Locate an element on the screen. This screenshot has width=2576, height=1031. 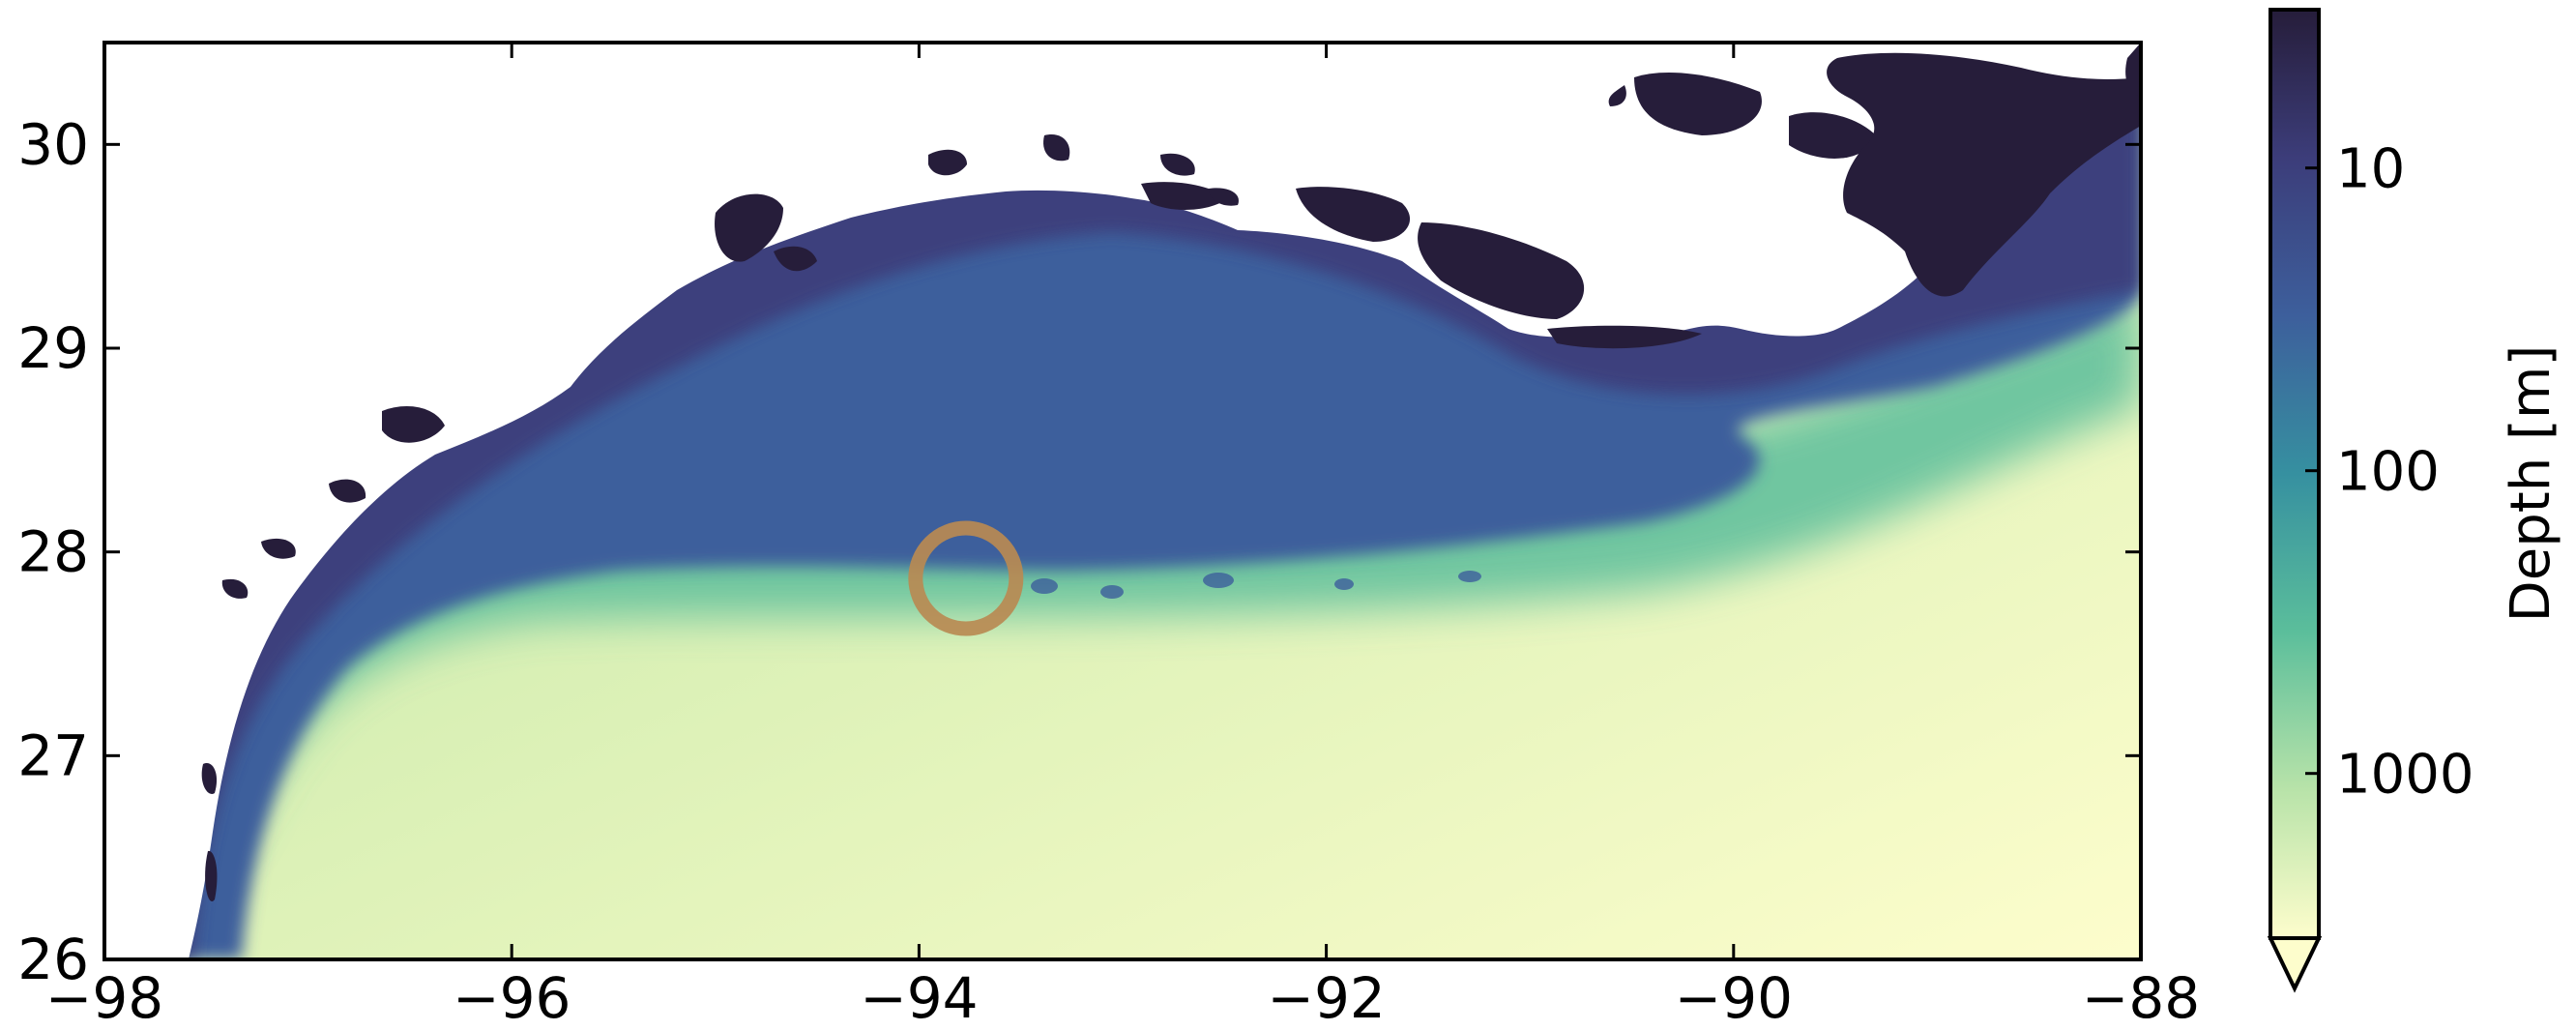
y-tick-label: 28 is located at coordinates (53, 552).